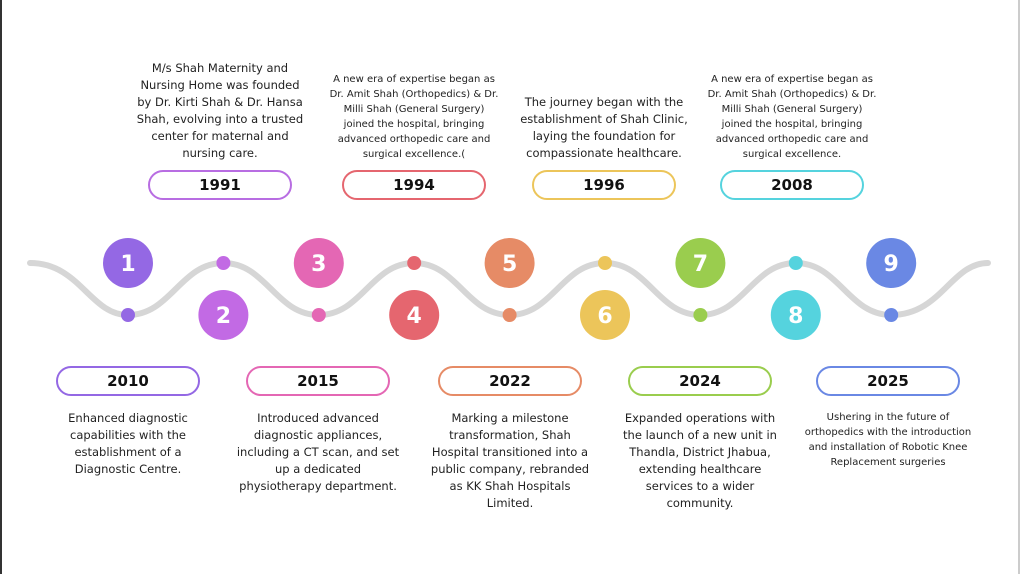  Describe the element at coordinates (510, 381) in the screenshot. I see `year-badge-2022: 2022` at that location.